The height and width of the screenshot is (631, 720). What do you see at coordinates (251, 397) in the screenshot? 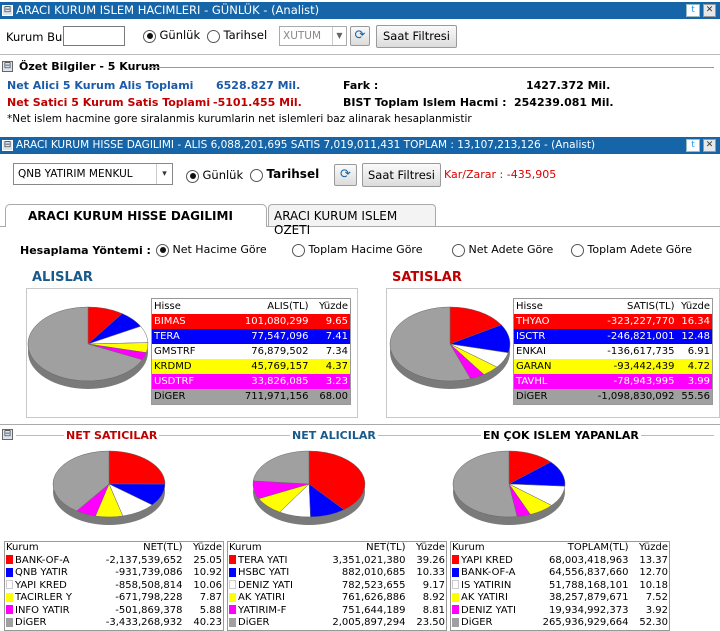
I see `table-row: DiGER 711,971,156 68.00` at bounding box center [251, 397].